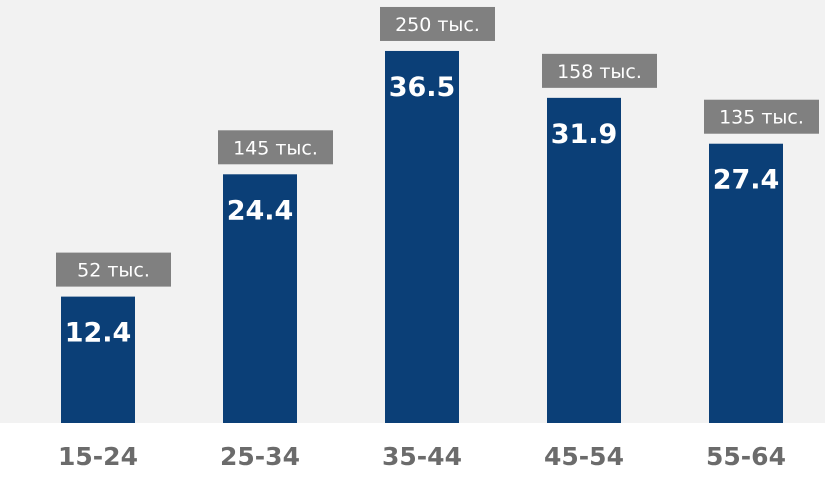 Image resolution: width=825 pixels, height=478 pixels. I want to click on category-label: 25-34, so click(260, 456).